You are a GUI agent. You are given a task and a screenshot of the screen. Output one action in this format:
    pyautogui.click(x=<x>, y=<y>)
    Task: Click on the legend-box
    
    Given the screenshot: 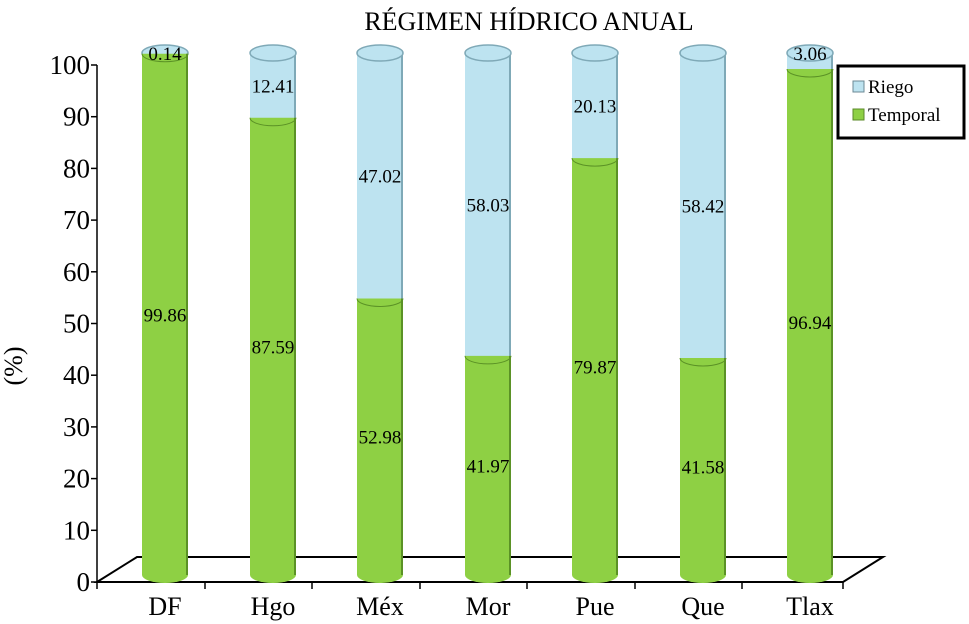 What is the action you would take?
    pyautogui.click(x=901, y=102)
    